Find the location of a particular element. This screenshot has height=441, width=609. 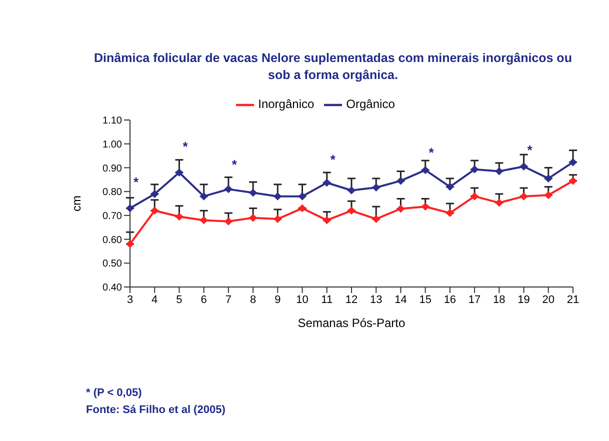

x-tick-label: 12 is located at coordinates (351, 300).